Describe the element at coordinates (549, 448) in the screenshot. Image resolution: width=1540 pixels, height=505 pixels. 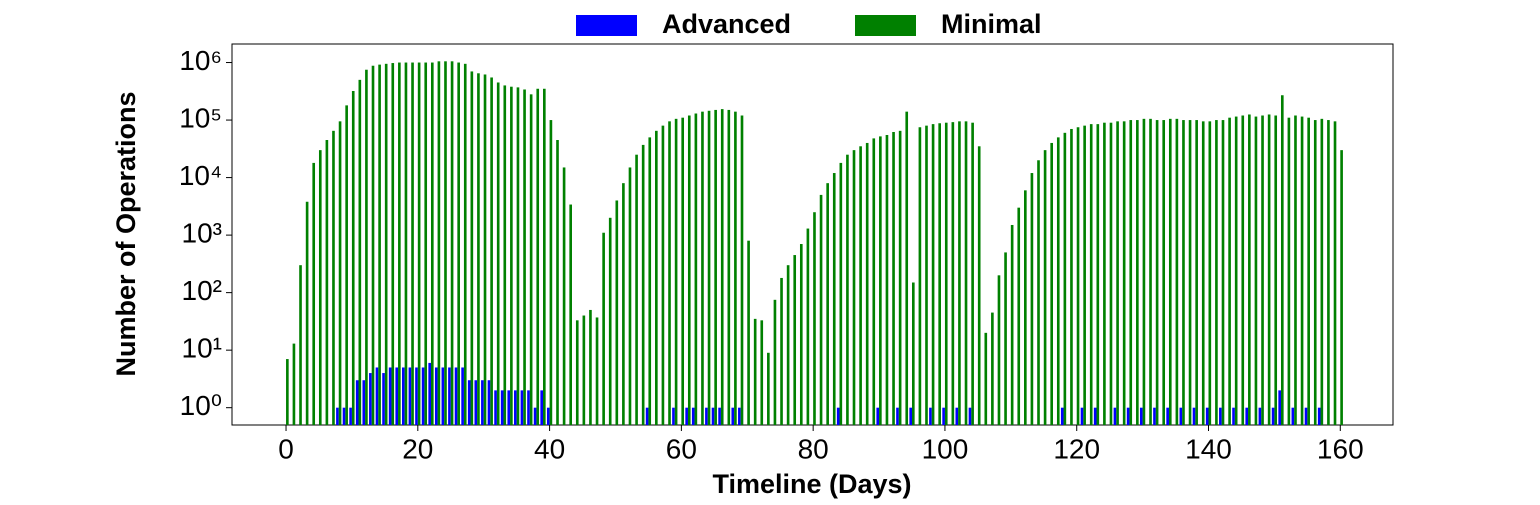
I see `x-tick-label: 40` at that location.